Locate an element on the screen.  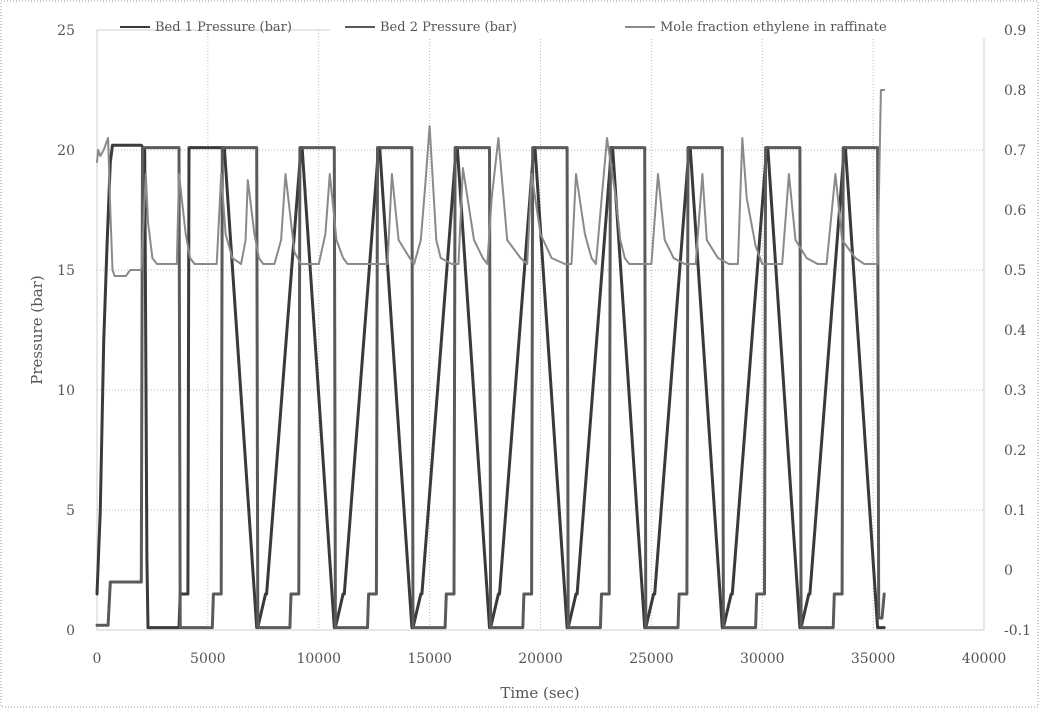
y2-tick-label: 0.8 is located at coordinates (1015, 91).